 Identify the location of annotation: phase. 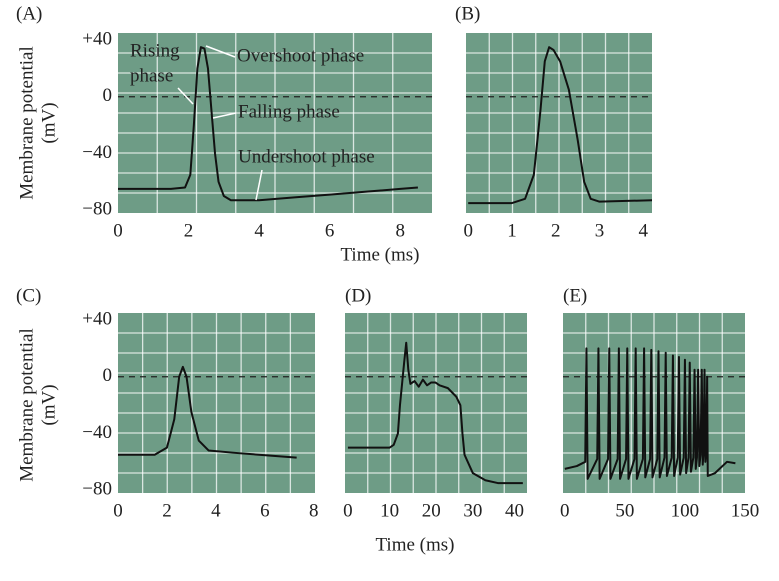
(151, 75).